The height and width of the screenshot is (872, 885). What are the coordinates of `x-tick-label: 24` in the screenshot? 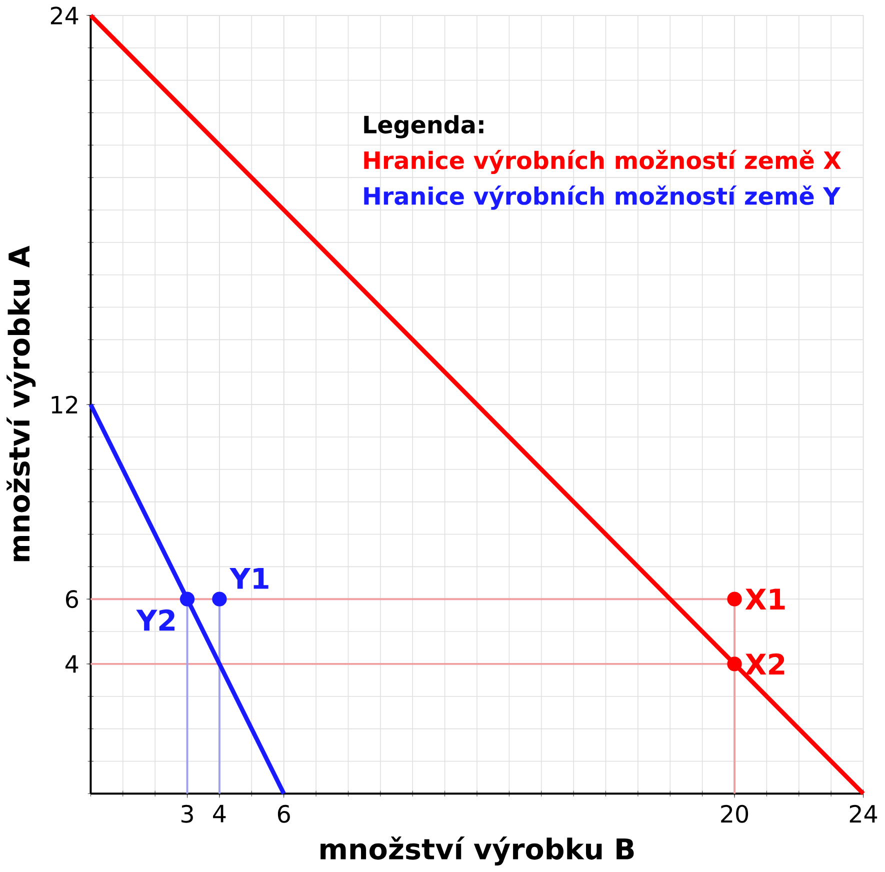 It's located at (864, 813).